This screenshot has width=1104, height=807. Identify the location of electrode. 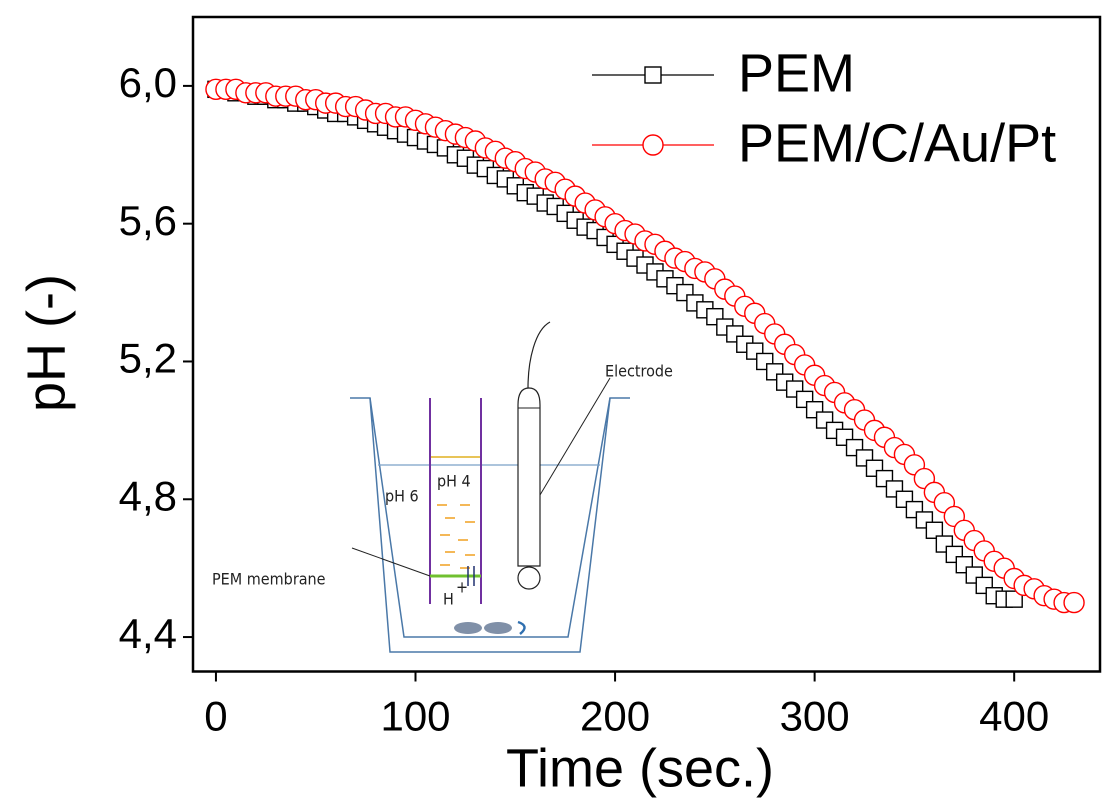
(529, 477).